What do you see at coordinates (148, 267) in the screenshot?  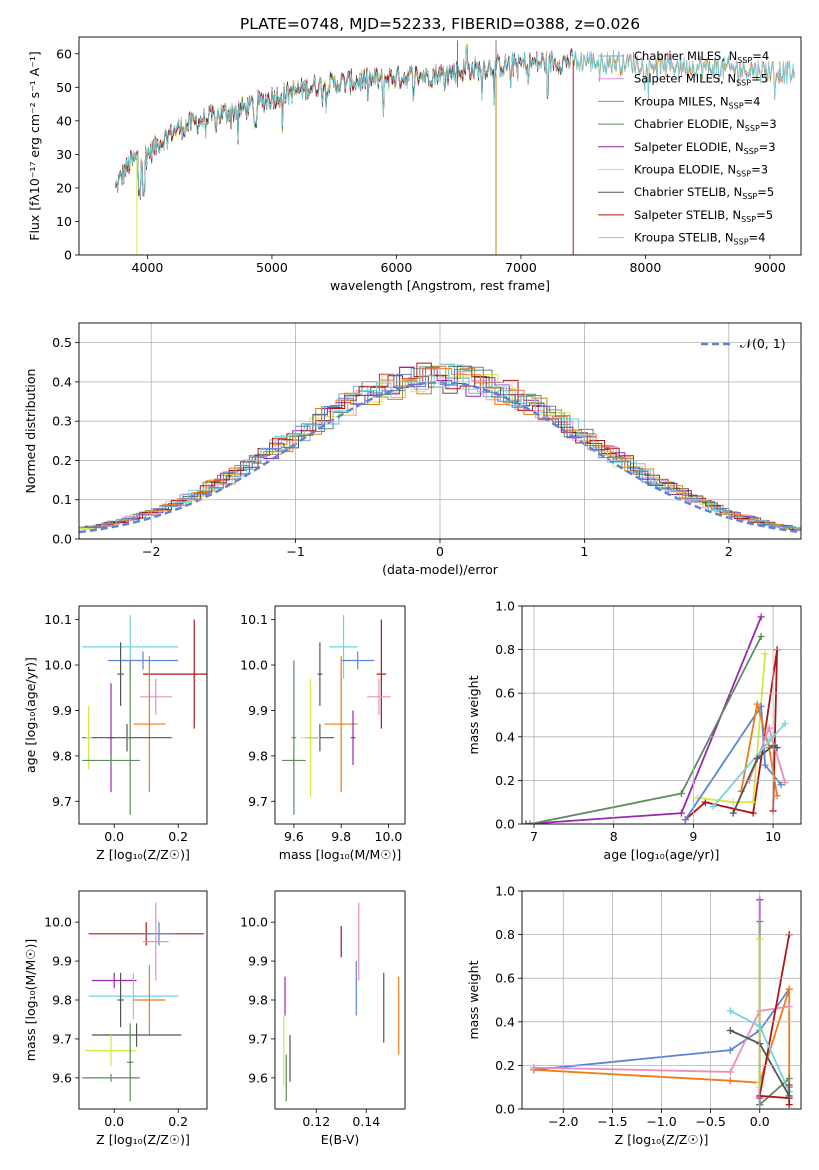 I see `x-tick-label: 4000` at bounding box center [148, 267].